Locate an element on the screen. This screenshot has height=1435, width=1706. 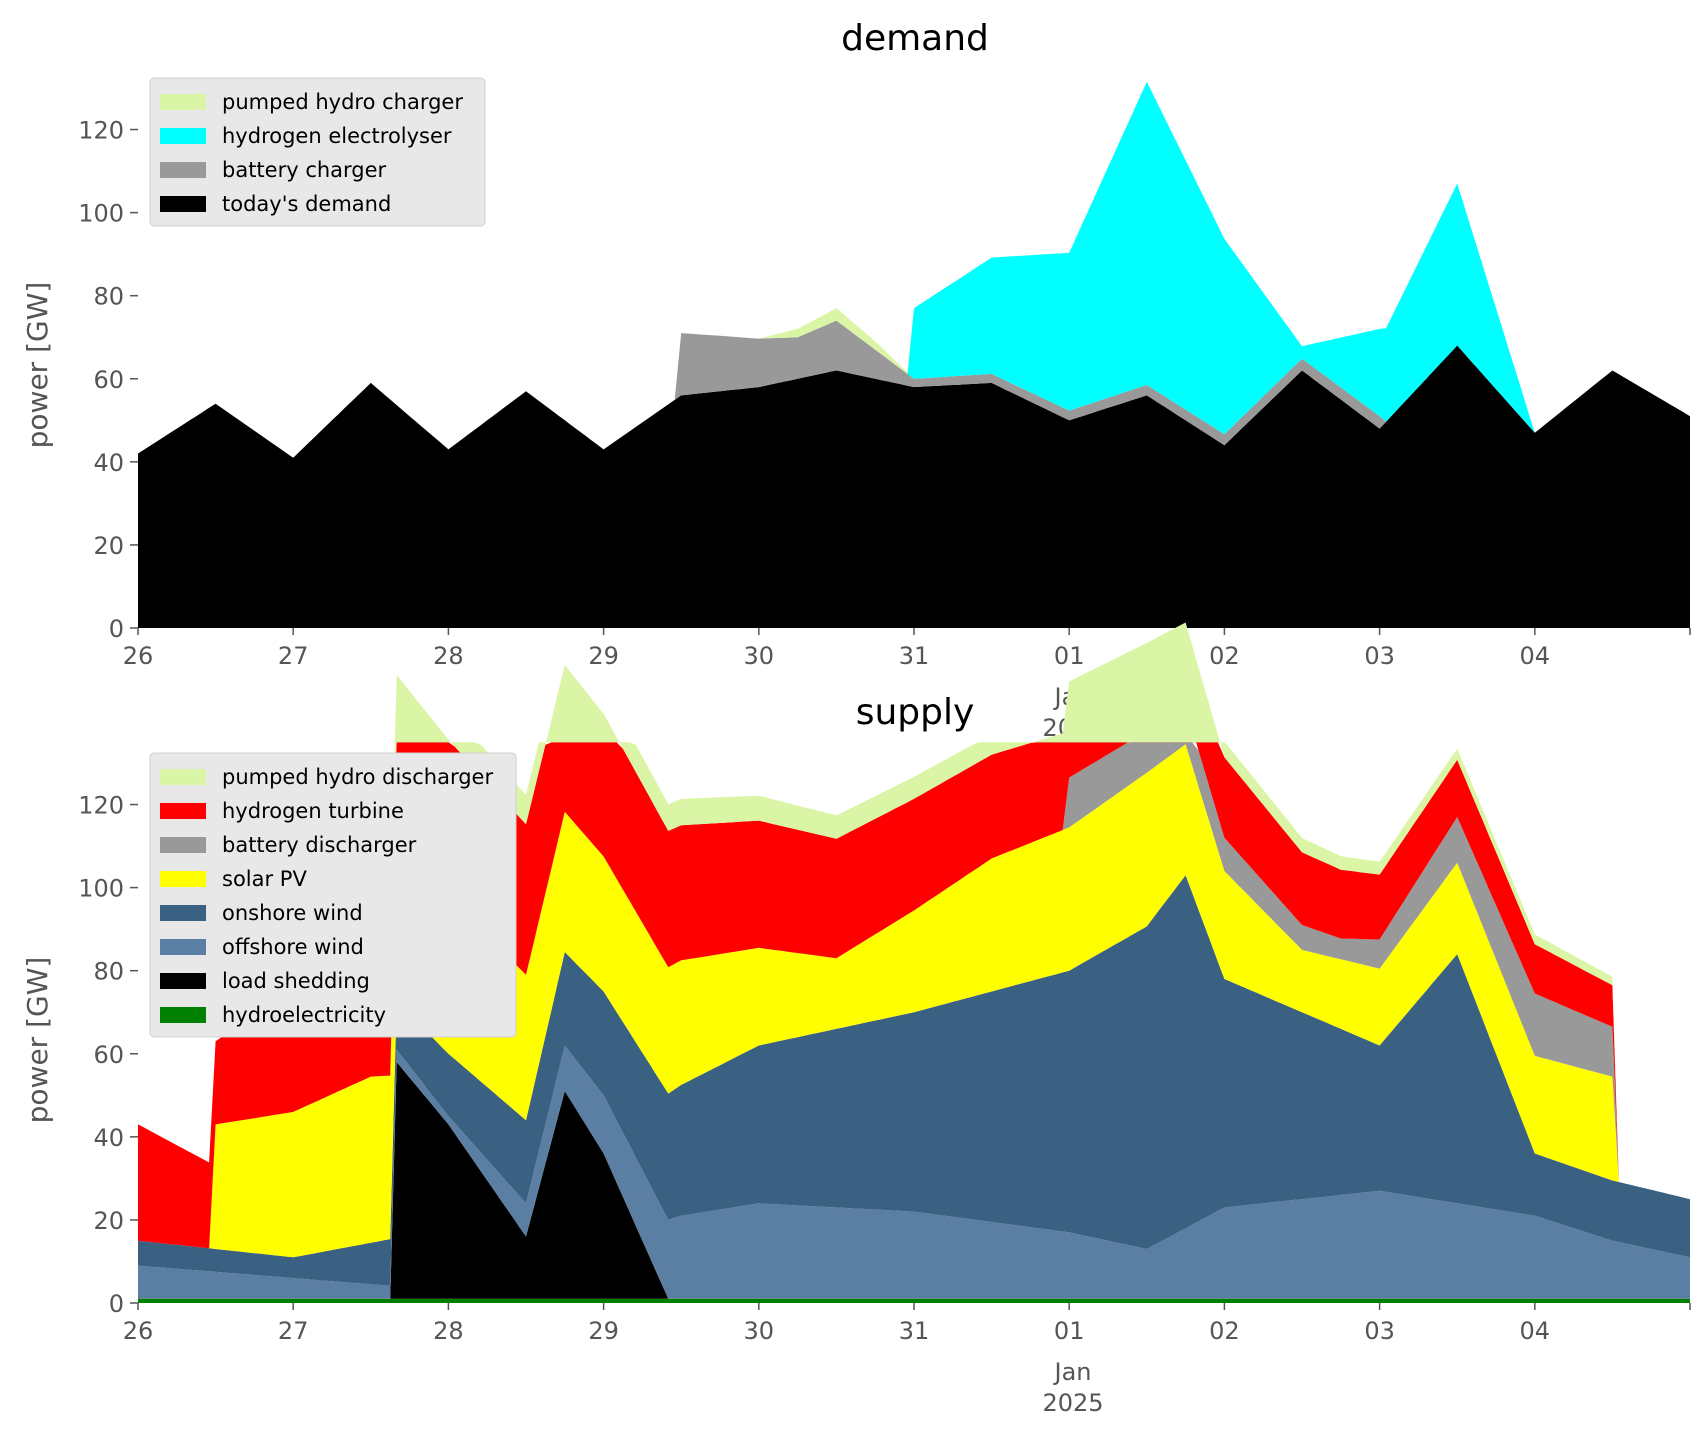
legend-label: pumped hydro charger is located at coordinates (342, 102).